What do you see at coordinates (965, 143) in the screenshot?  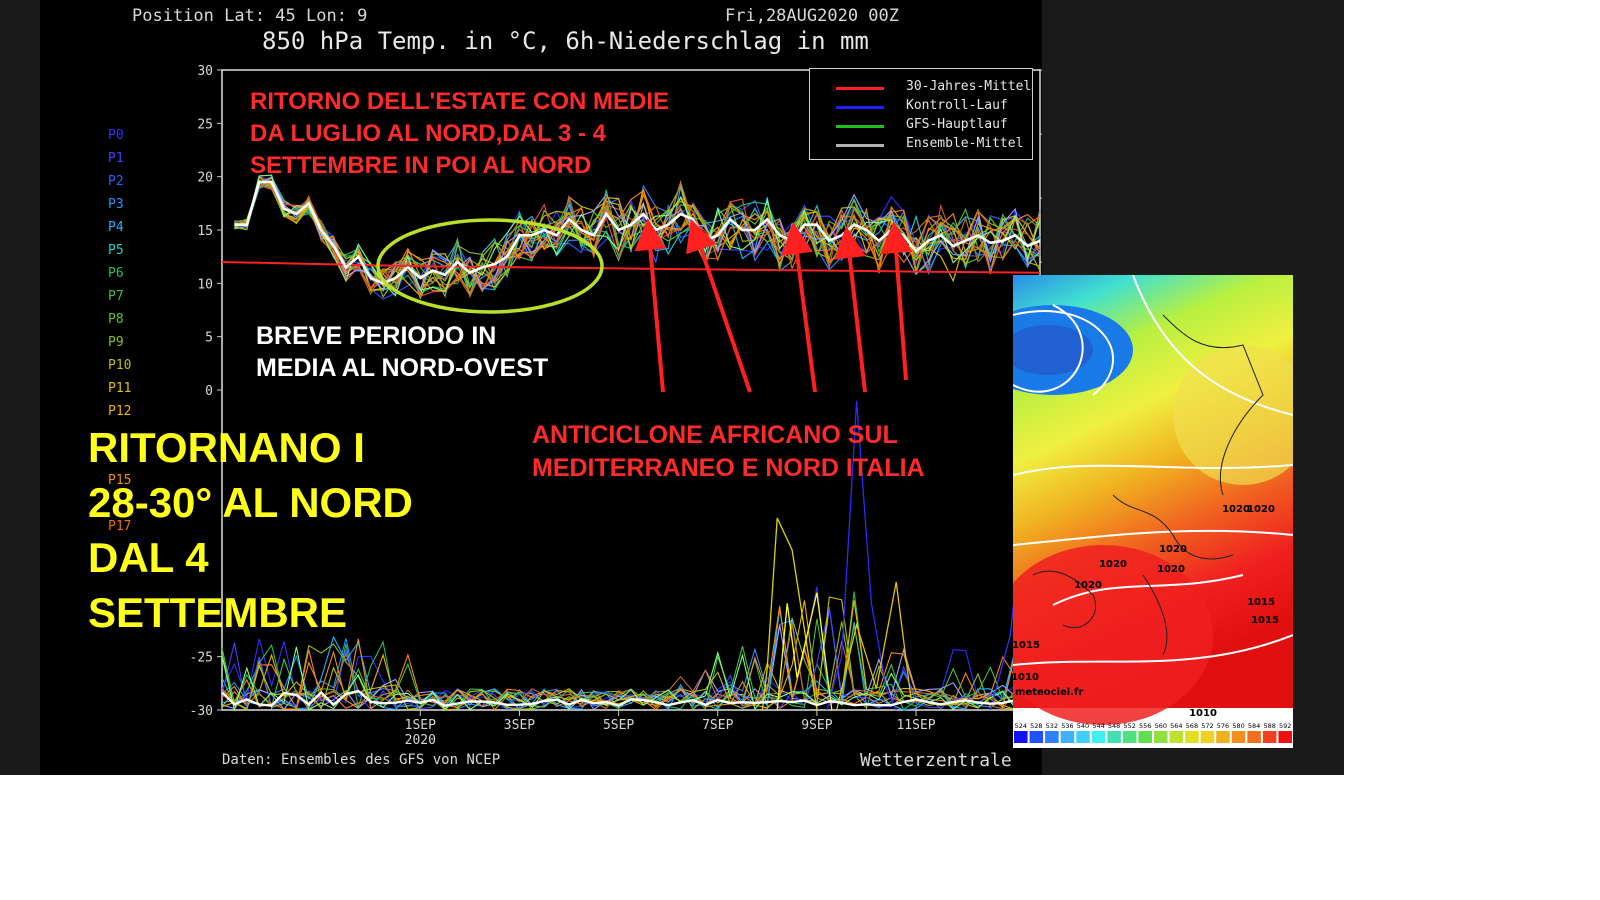 I see `legend-label: Ensemble-Mittel` at bounding box center [965, 143].